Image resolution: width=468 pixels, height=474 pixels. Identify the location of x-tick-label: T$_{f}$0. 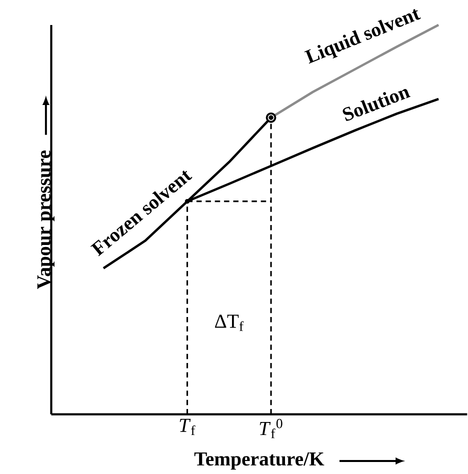
(271, 428).